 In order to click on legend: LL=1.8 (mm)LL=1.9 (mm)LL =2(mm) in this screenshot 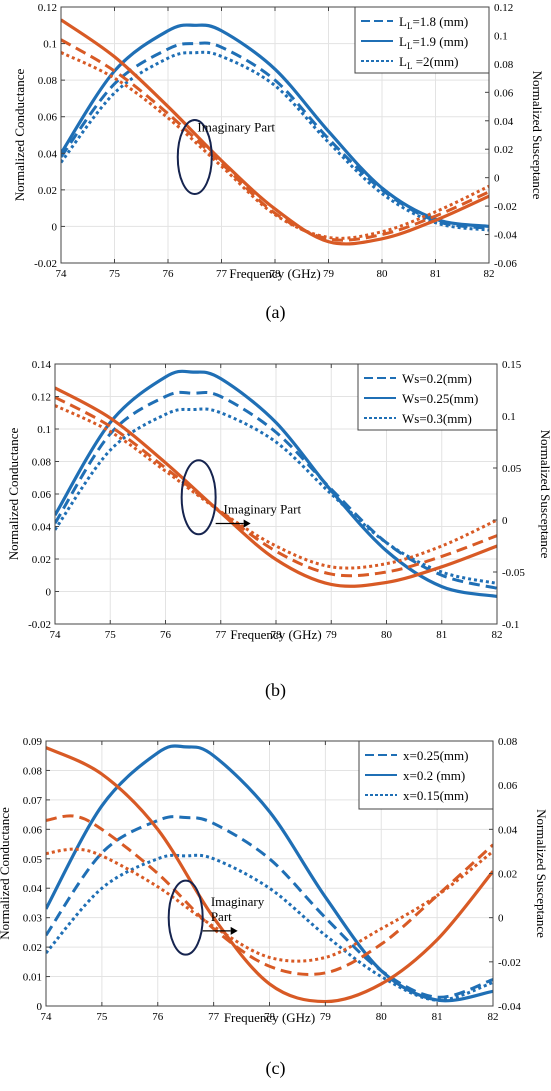, I will do `click(422, 40)`.